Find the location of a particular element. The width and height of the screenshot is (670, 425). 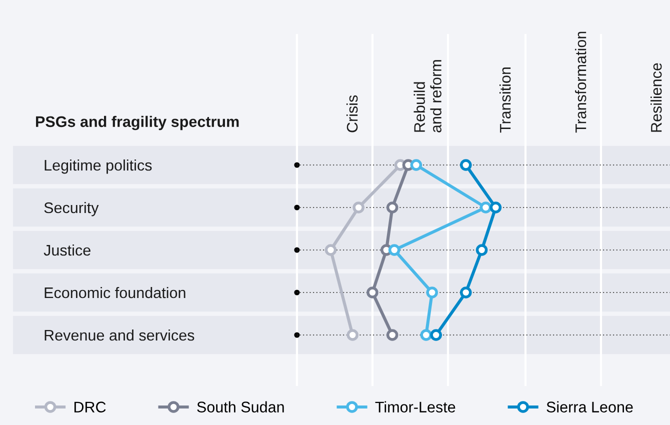

y-tick-label: Economic foundation is located at coordinates (115, 292).